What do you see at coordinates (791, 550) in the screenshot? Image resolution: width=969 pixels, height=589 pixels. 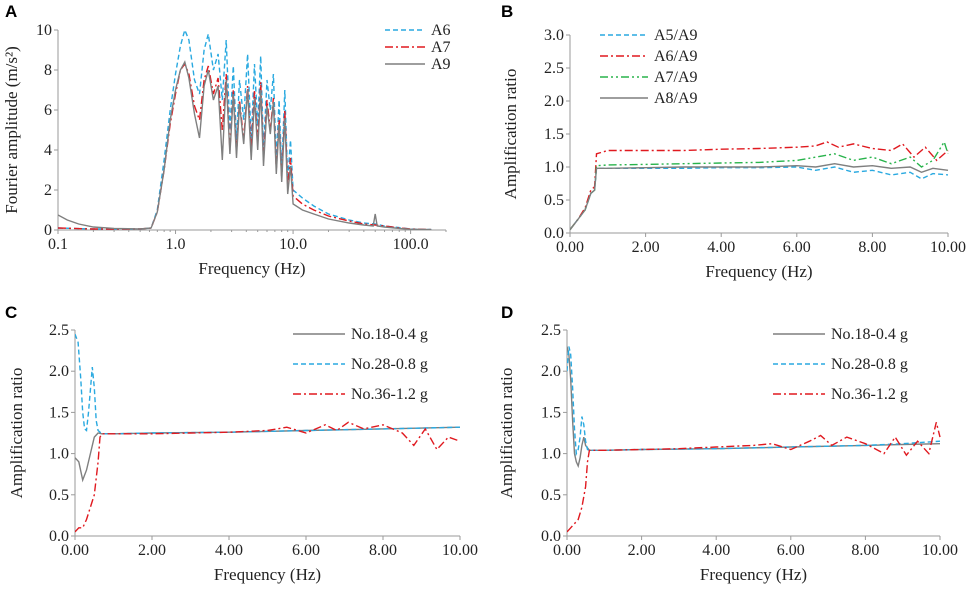 I see `panel-d-x-tick-label: 6.00` at bounding box center [791, 550].